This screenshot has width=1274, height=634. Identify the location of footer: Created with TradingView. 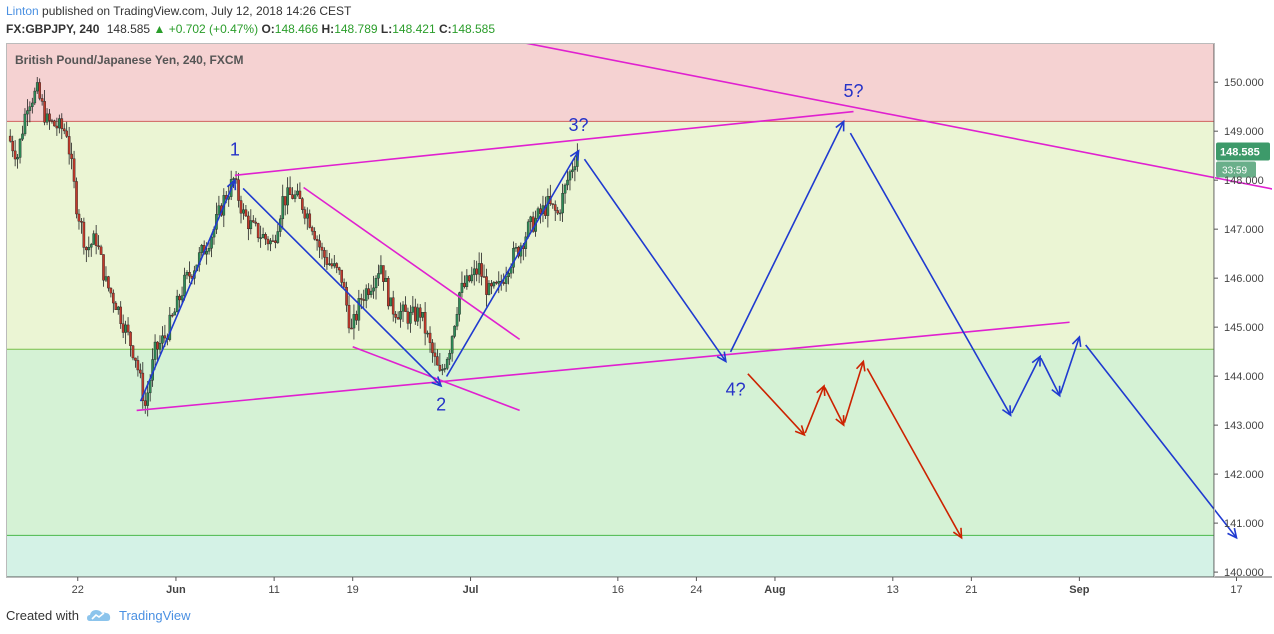
(98, 615).